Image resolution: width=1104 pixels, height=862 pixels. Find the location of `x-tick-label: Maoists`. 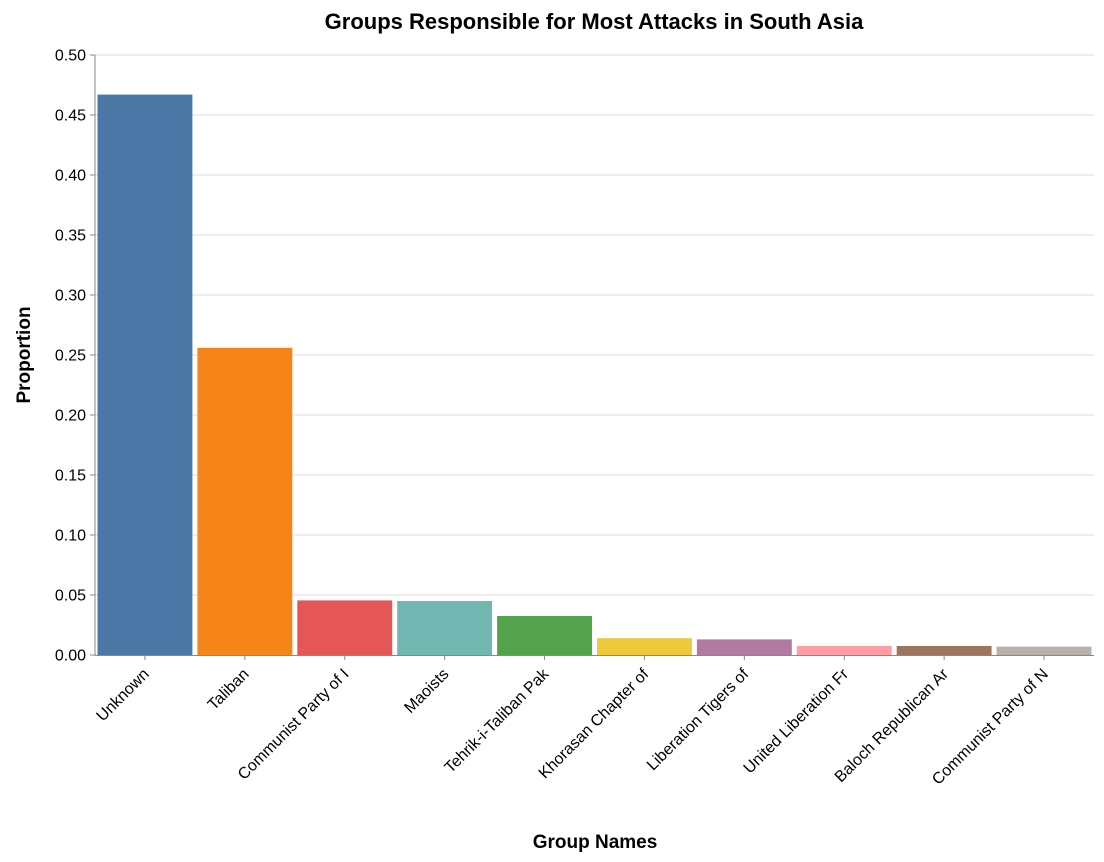

x-tick-label: Maoists is located at coordinates (426, 691).